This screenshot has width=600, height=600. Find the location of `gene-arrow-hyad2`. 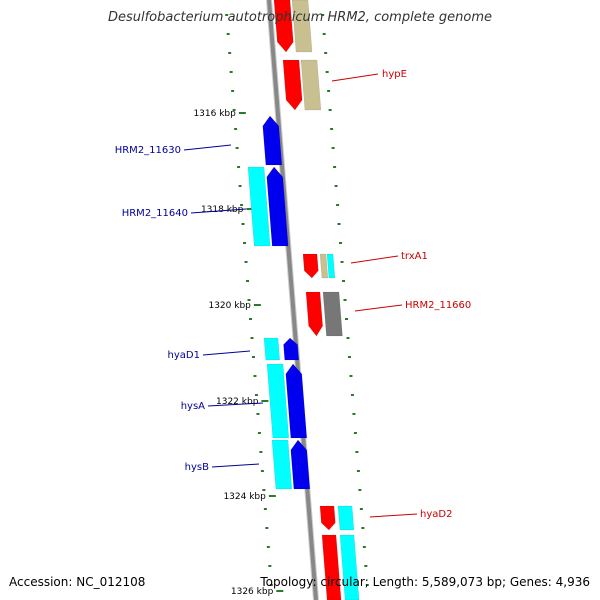

gene-arrow-hyad2 is located at coordinates (327, 518).